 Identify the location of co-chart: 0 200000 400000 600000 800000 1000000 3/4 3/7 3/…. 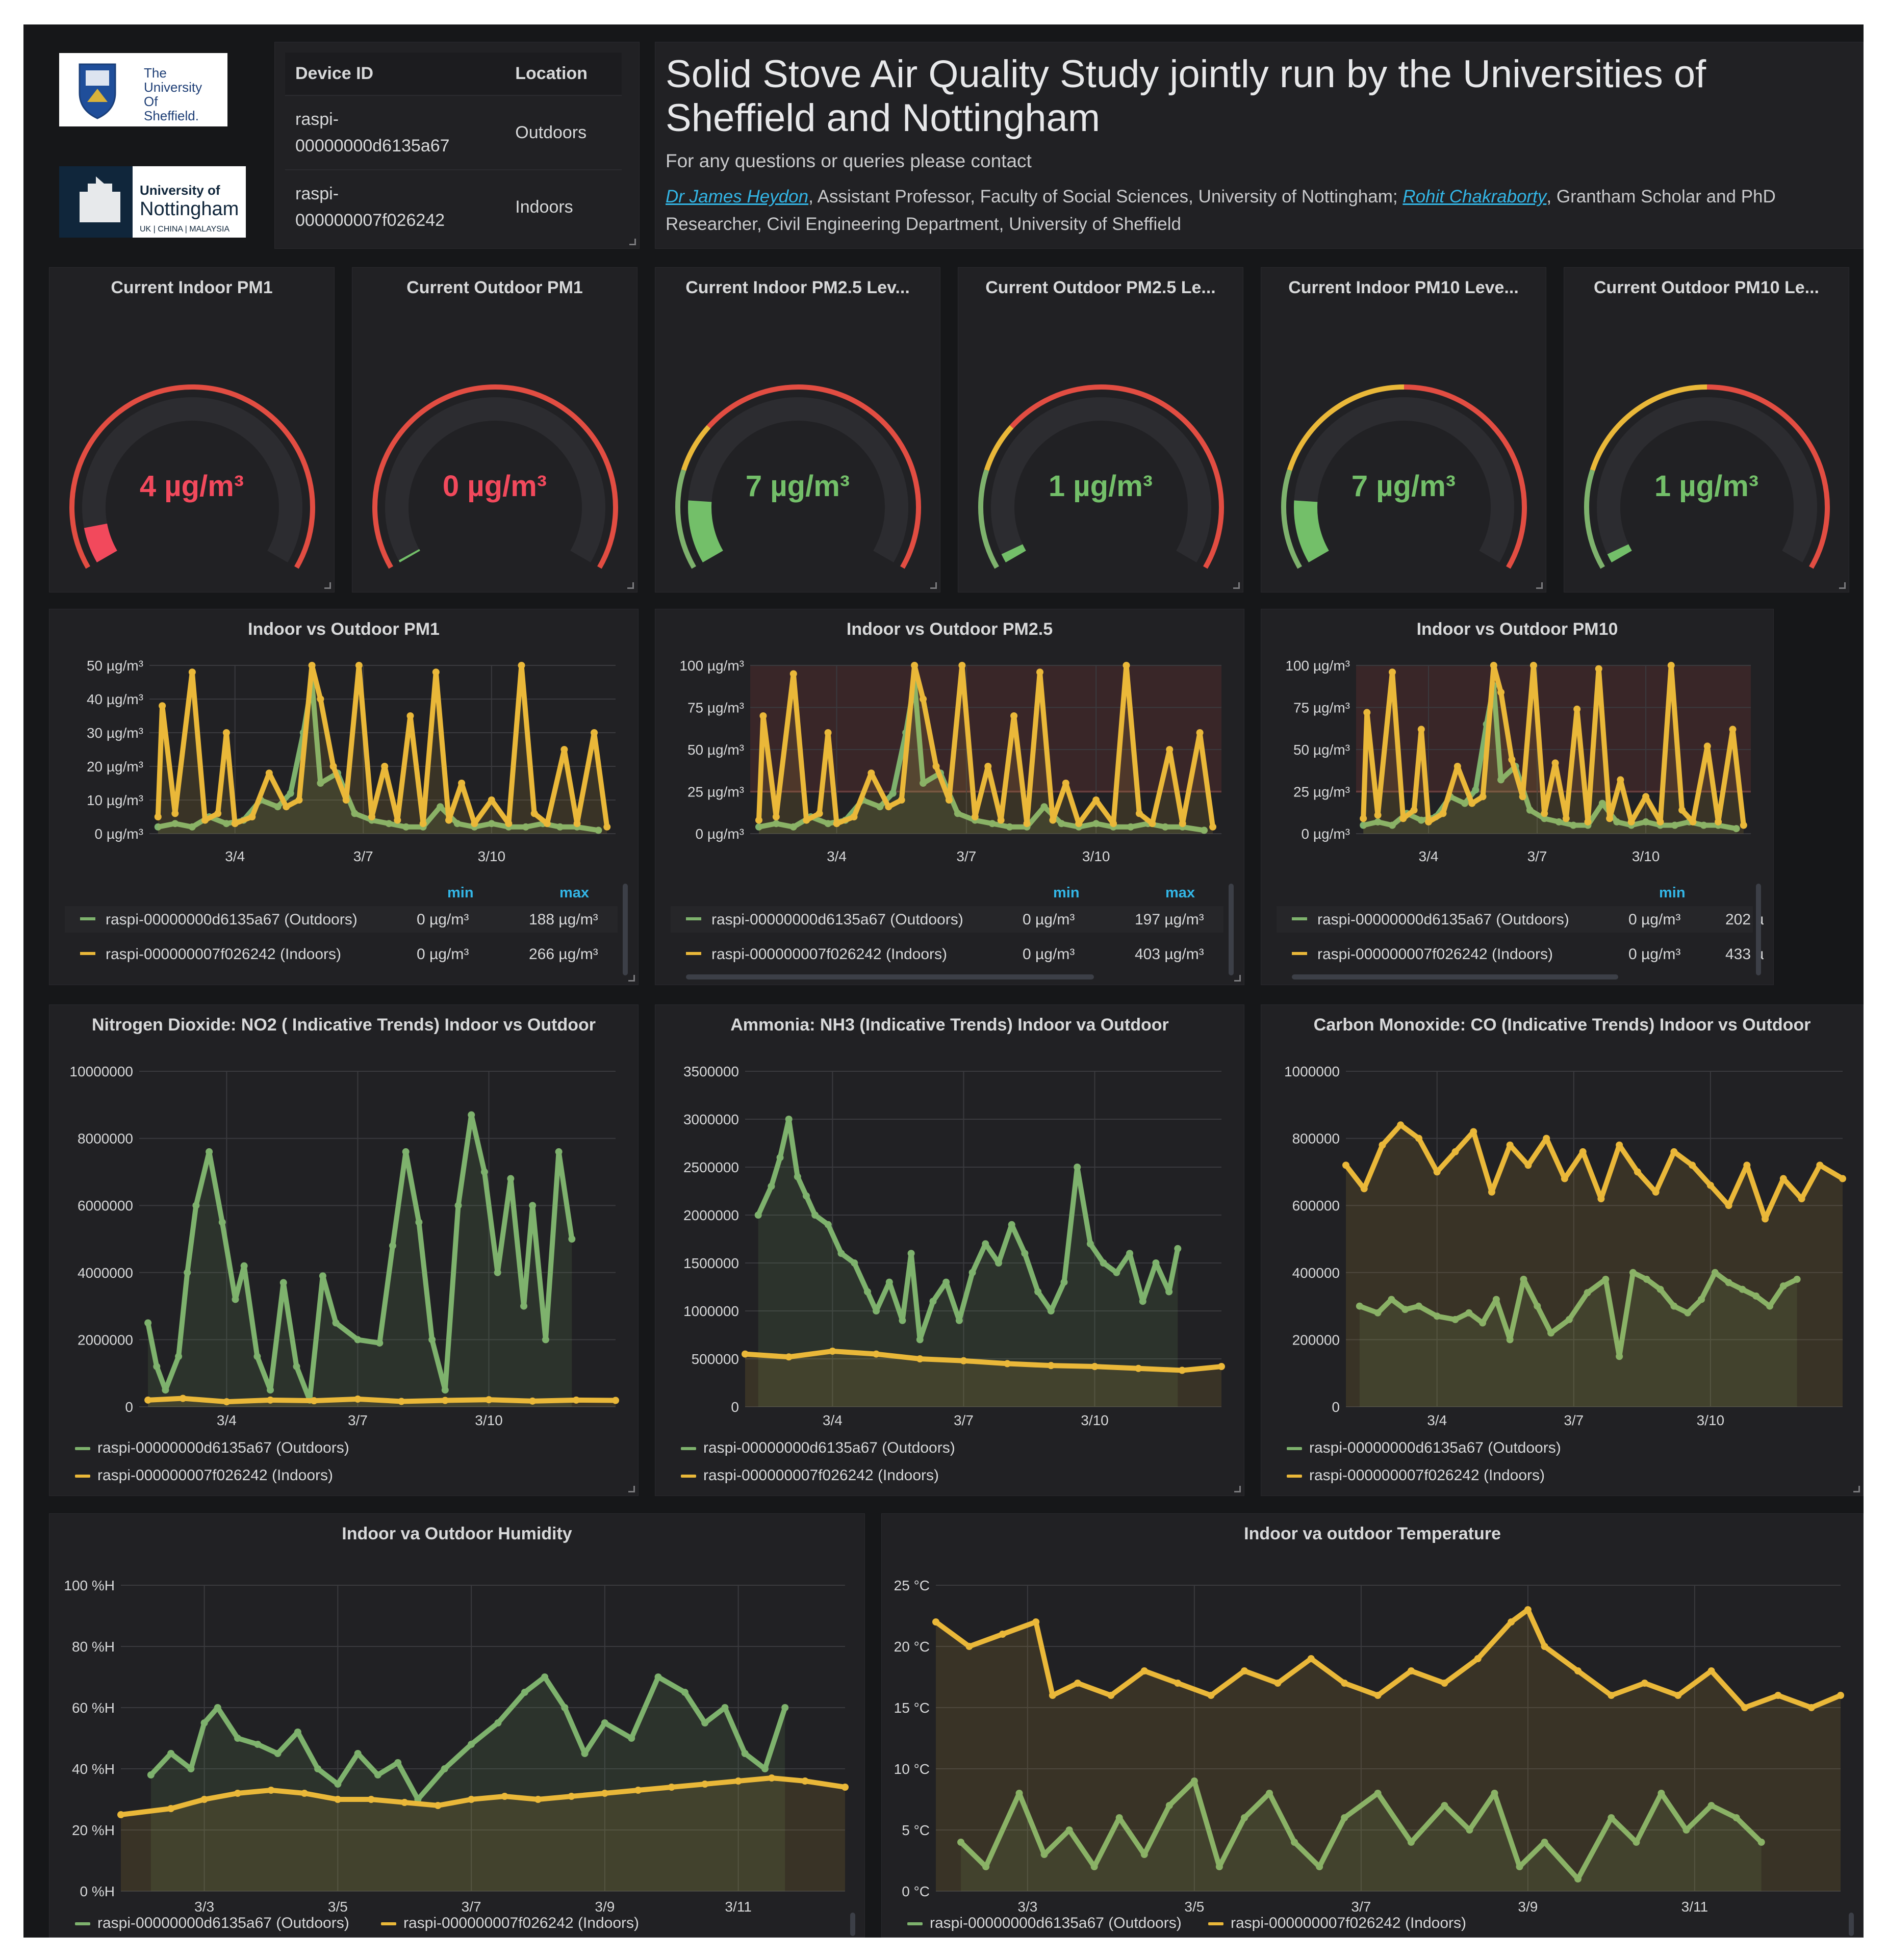
(1565, 1246).